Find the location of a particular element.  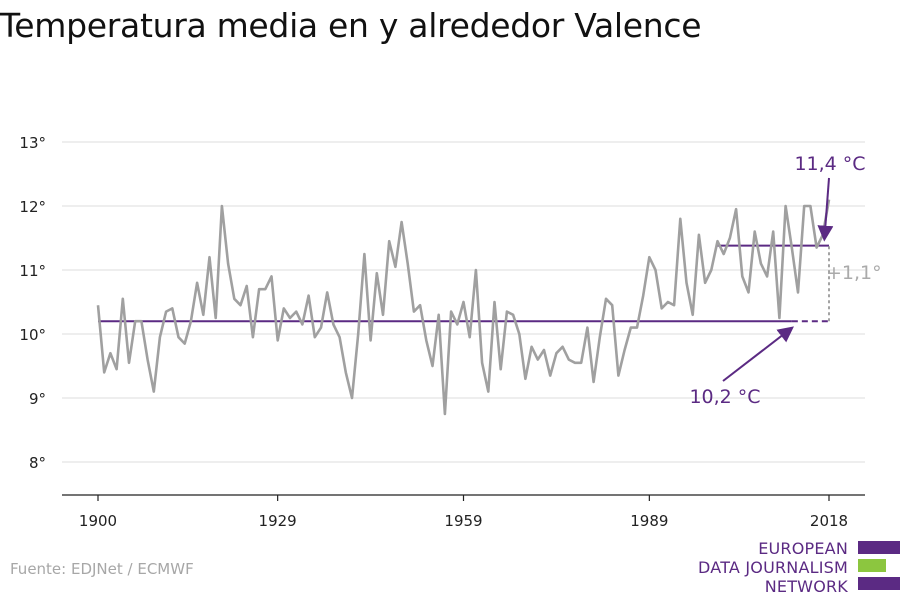

x-tick-label-2018: 2018 is located at coordinates (829, 521).